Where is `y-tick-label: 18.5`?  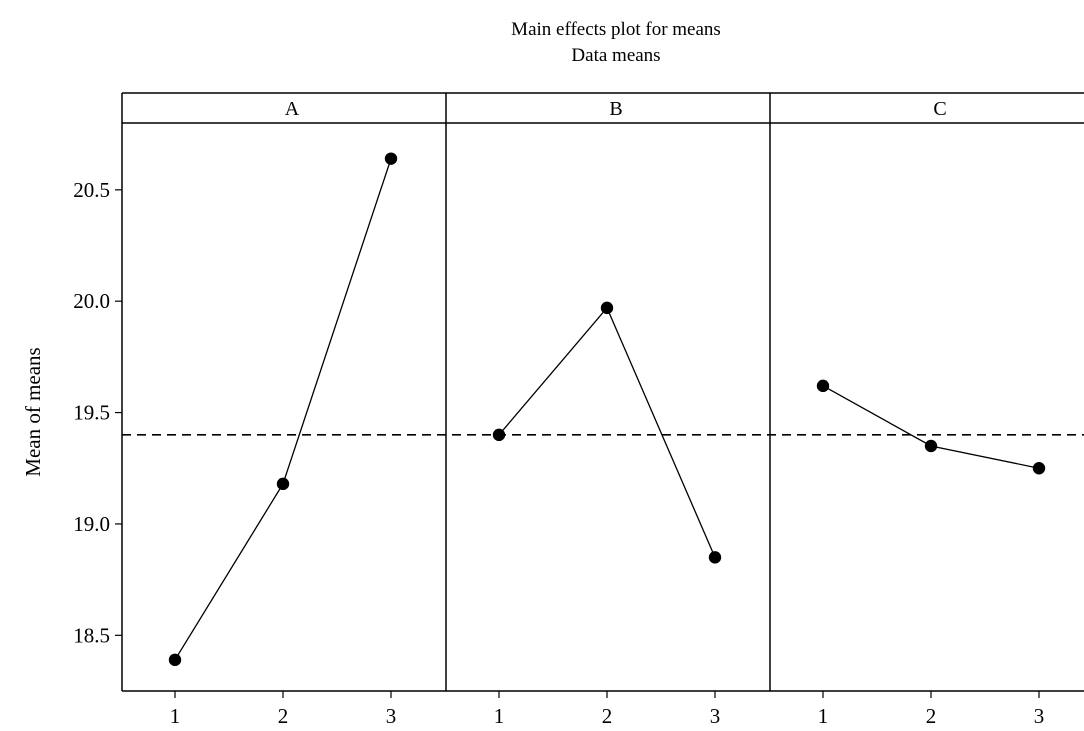 y-tick-label: 18.5 is located at coordinates (91, 635).